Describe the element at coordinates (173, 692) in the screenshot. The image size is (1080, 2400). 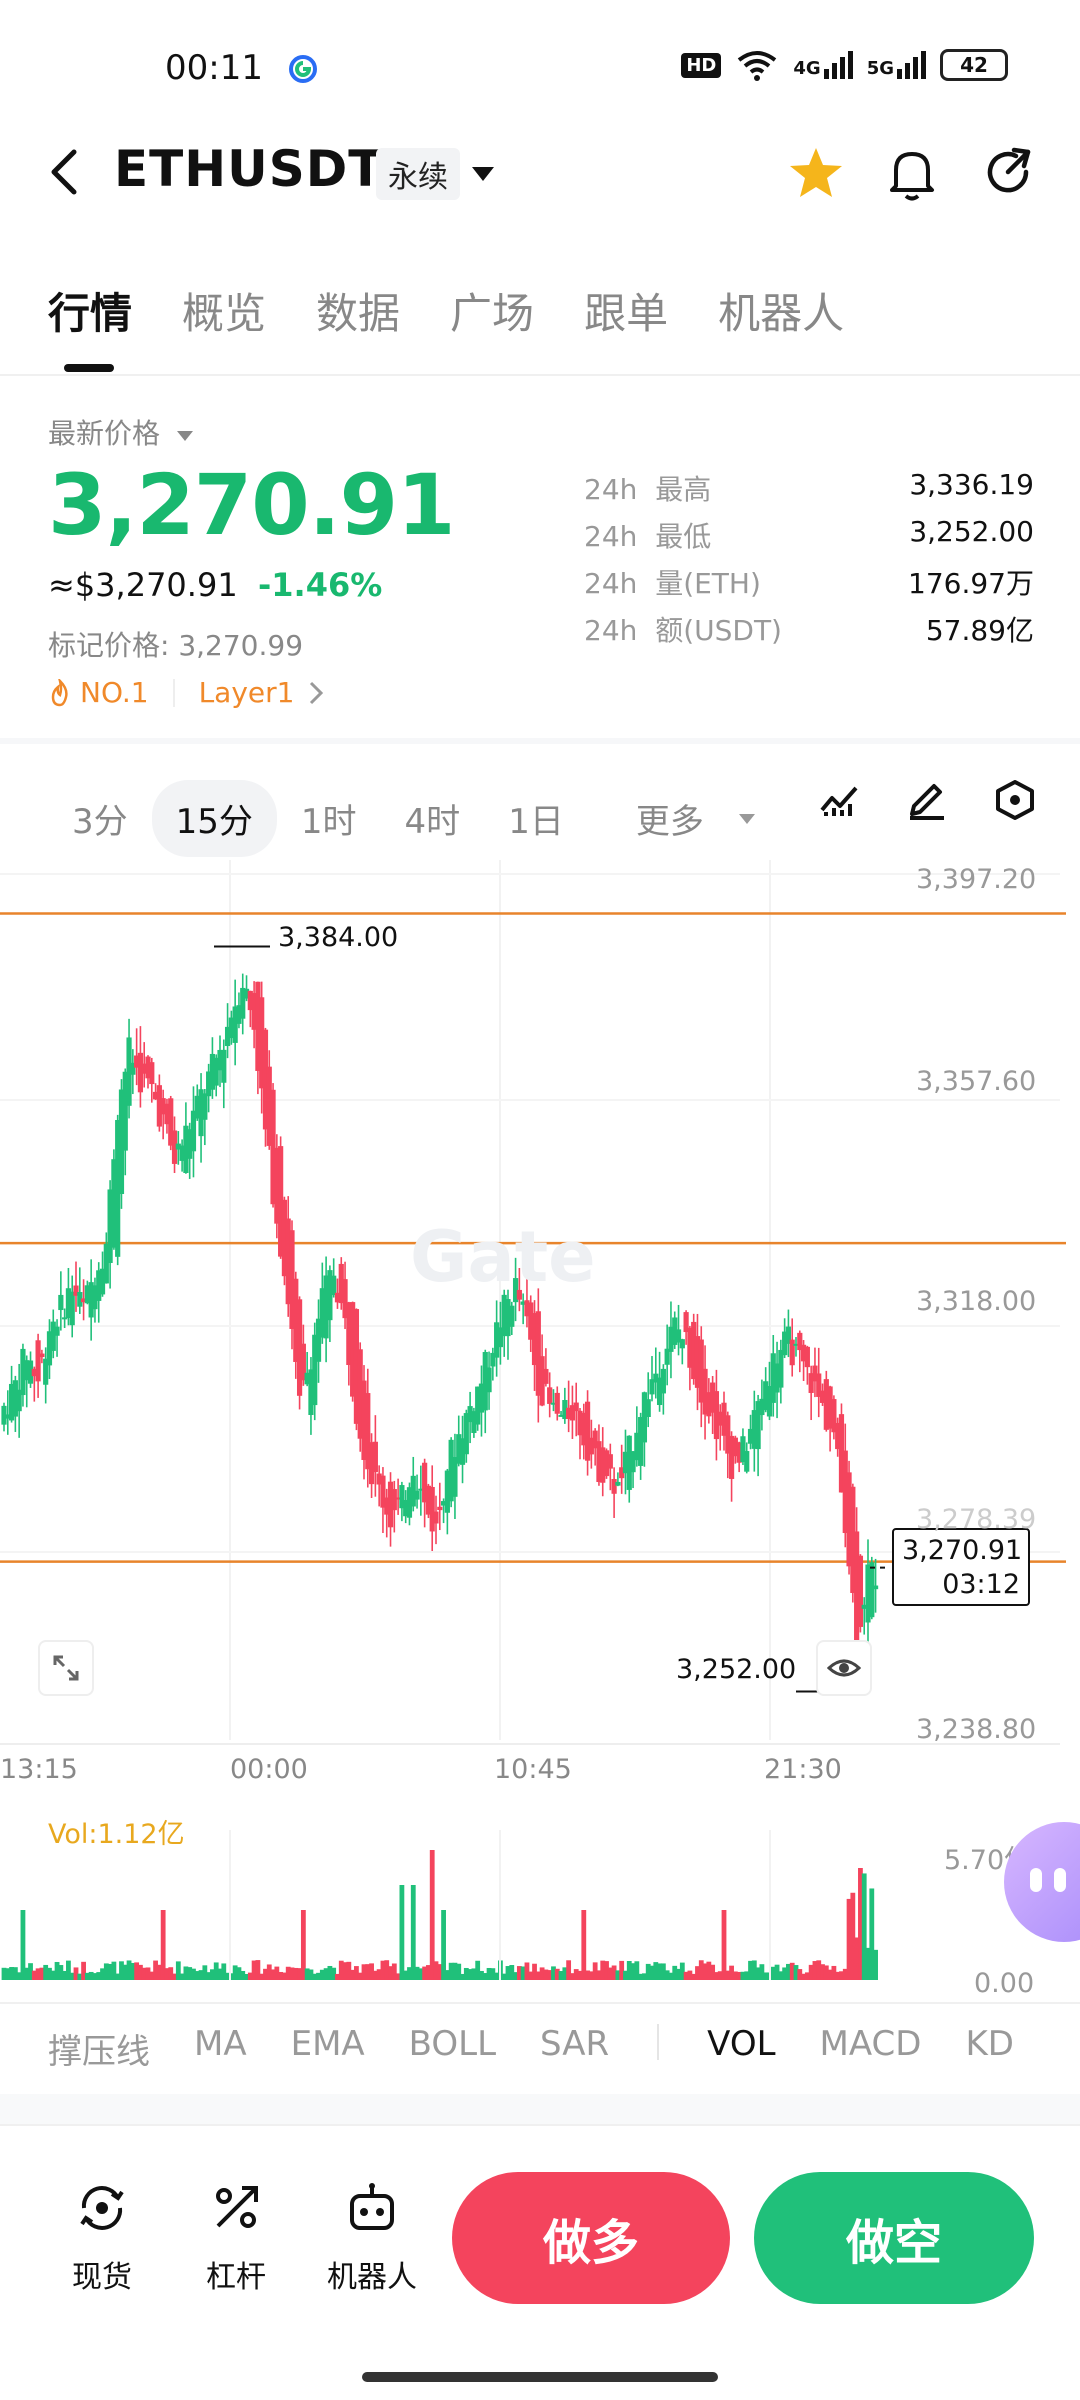
I see `tag-separator` at that location.